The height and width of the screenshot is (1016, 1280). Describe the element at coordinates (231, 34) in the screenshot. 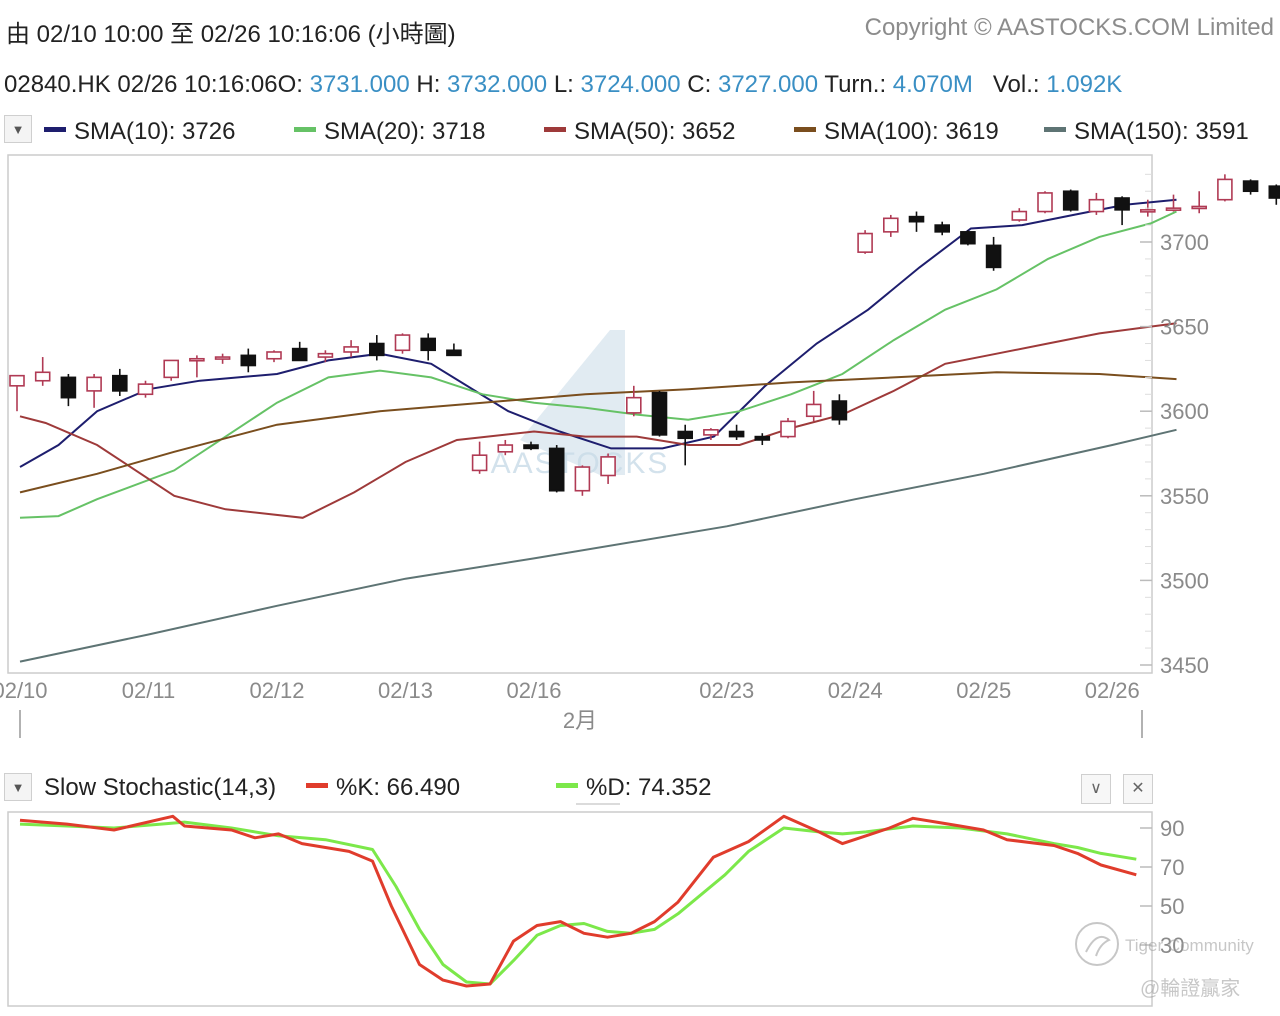

I see `date-range: 由 02/10 10:00 至 02/26 10:16:06 (小時圖)` at that location.